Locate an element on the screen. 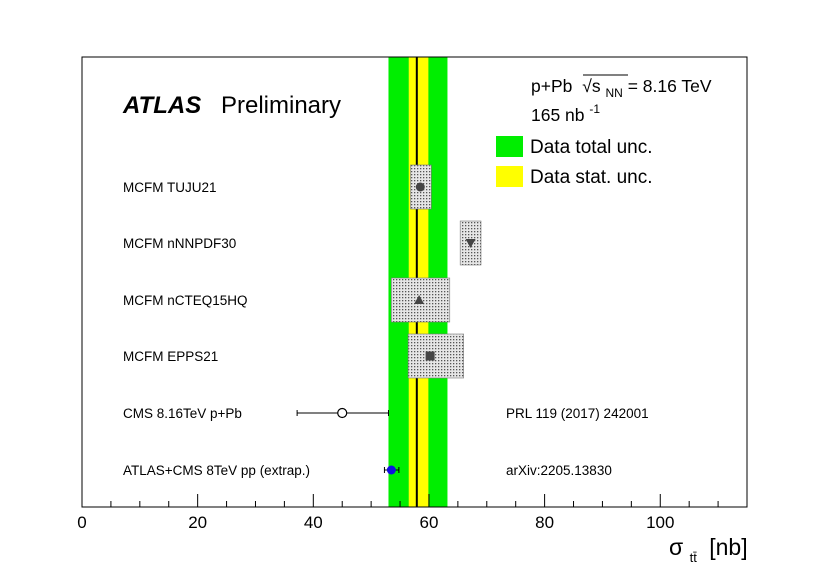 Image resolution: width=830 pixels, height=570 pixels. point-label: MCFM nNNPDF30 is located at coordinates (179, 243).